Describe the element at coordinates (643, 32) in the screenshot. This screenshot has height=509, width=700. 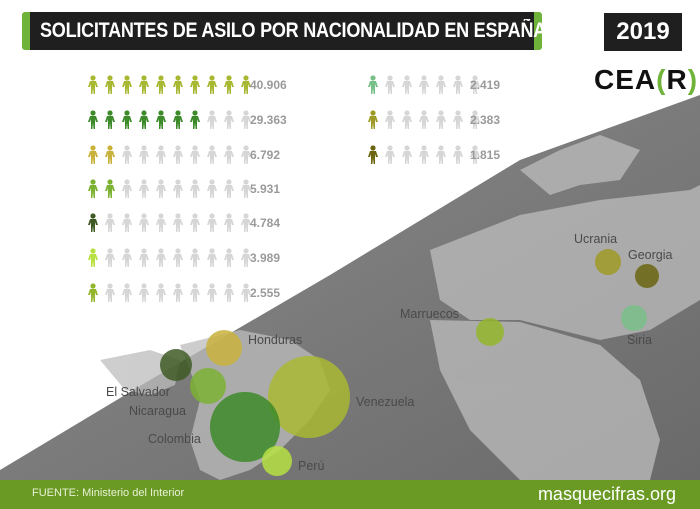
I see `year-badge: 2019` at that location.